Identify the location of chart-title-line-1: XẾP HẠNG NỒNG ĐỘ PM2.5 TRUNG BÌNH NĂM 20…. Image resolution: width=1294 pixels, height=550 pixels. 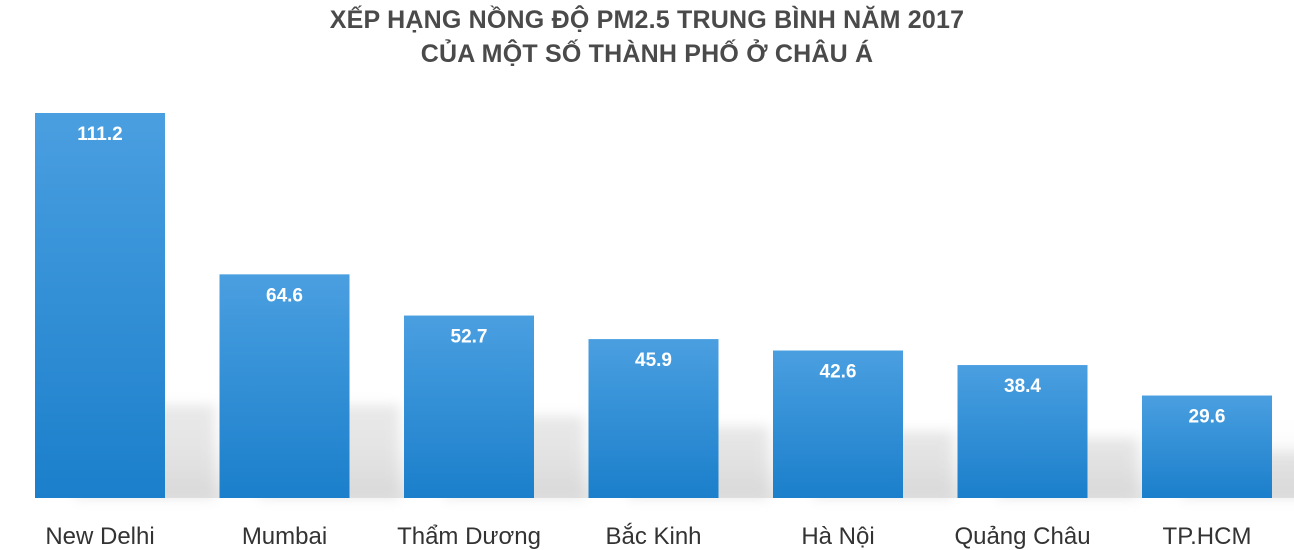
(647, 20).